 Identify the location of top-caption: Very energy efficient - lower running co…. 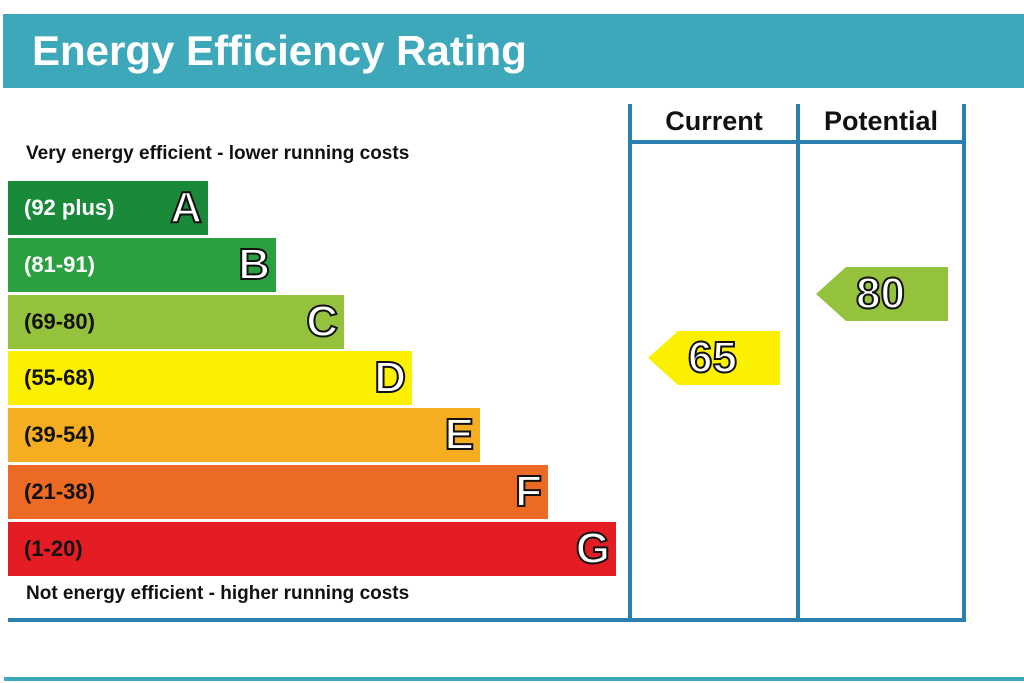
(218, 153).